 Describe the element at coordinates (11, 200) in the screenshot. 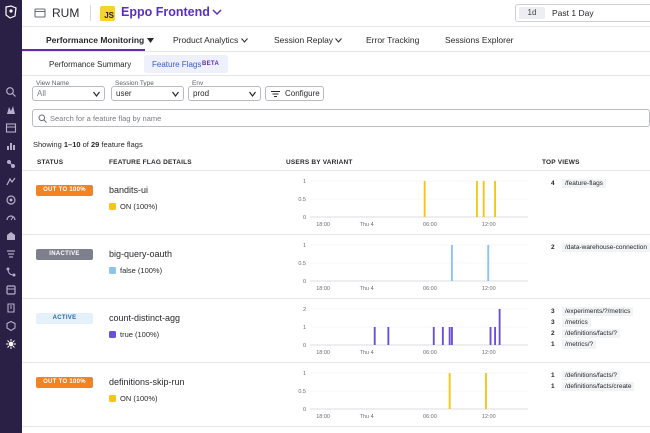

I see `security-icon` at that location.